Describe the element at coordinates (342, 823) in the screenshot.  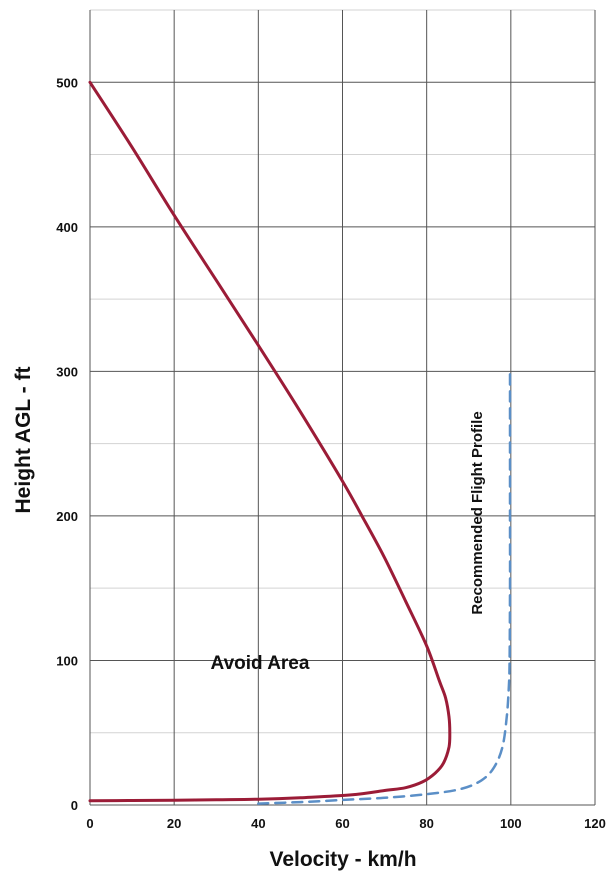
I see `x-tick-label: 60` at that location.